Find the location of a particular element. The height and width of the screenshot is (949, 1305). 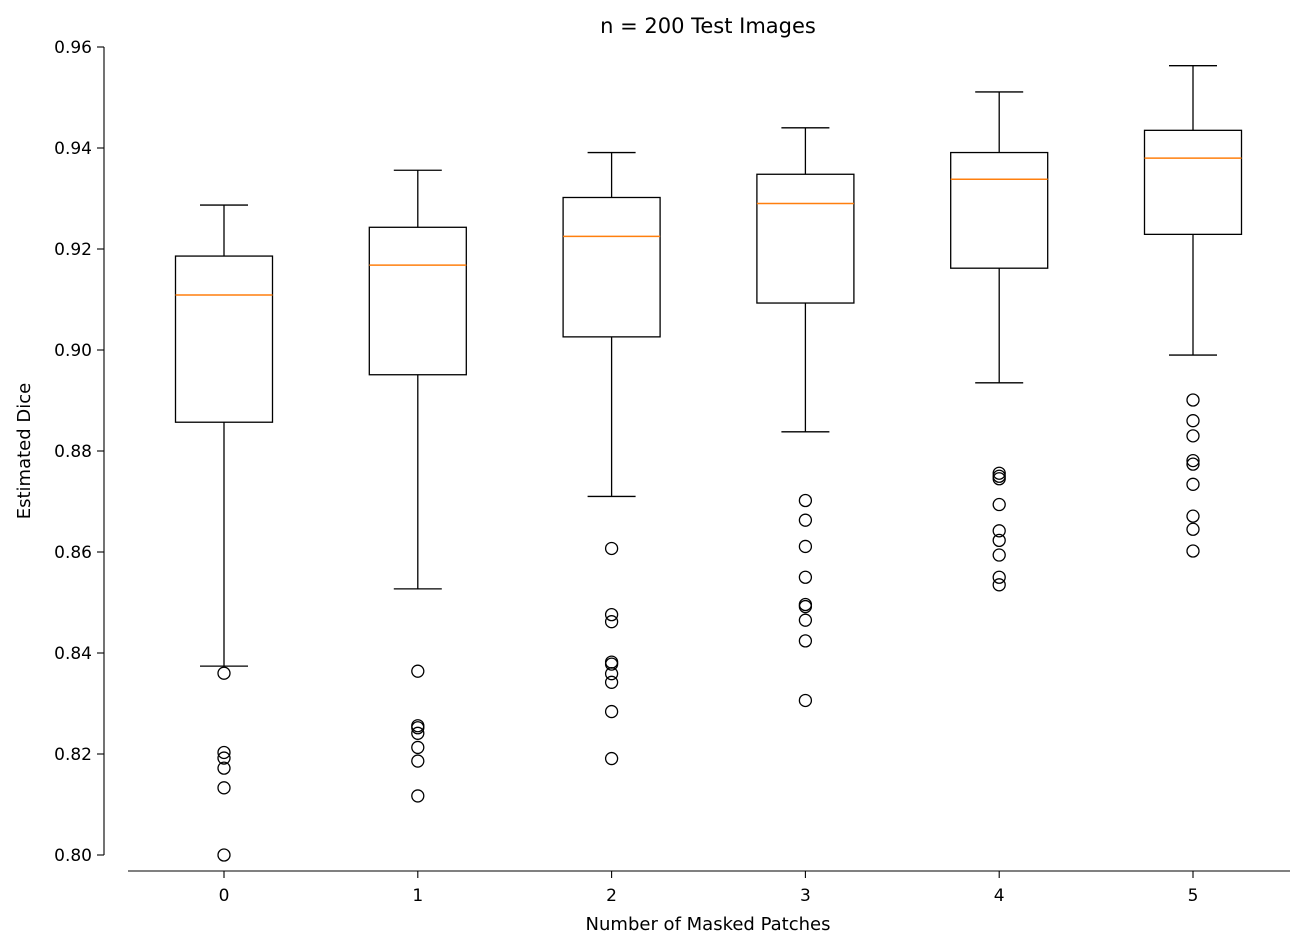

y-tick-label: 0.82 is located at coordinates (73, 755).